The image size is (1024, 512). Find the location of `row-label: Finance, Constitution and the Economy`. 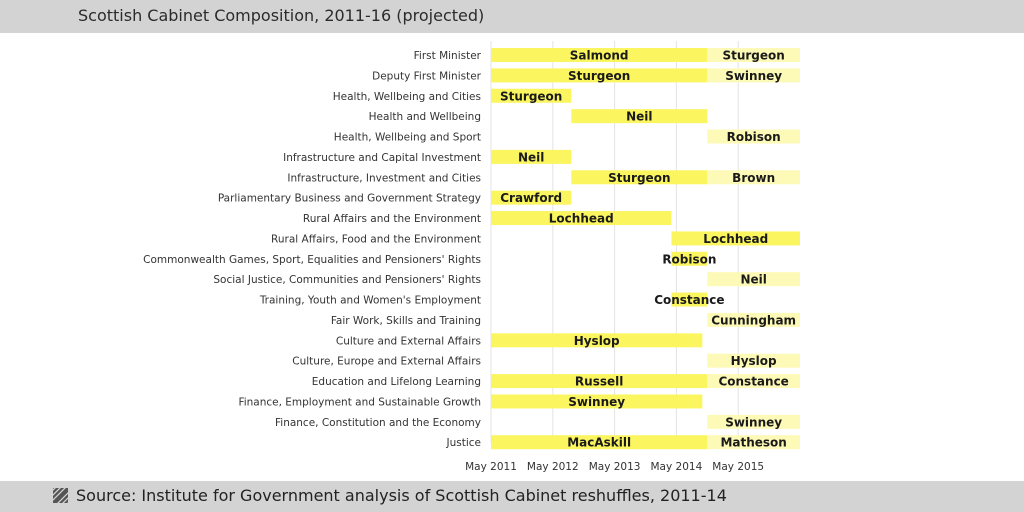

row-label: Finance, Constitution and the Economy is located at coordinates (378, 423).